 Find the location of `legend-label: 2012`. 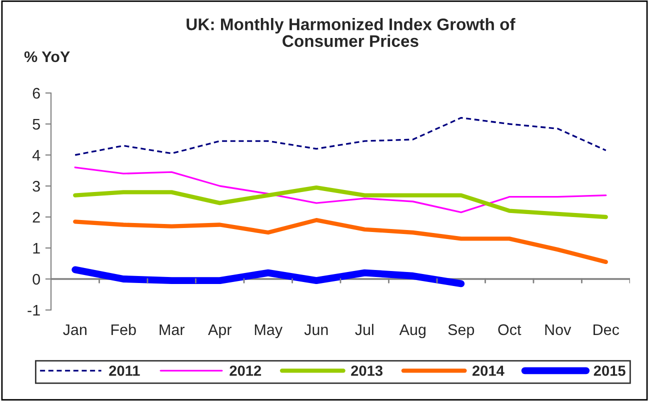

legend-label: 2012 is located at coordinates (246, 371).